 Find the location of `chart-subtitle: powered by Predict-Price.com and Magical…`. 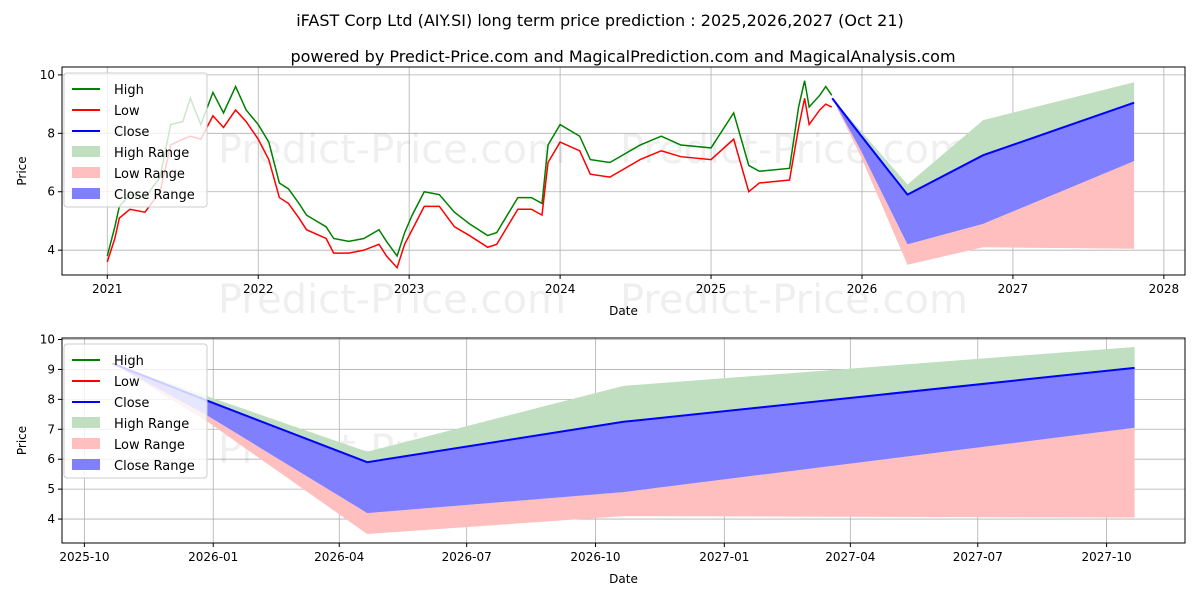

chart-subtitle: powered by Predict-Price.com and Magical… is located at coordinates (622, 56).